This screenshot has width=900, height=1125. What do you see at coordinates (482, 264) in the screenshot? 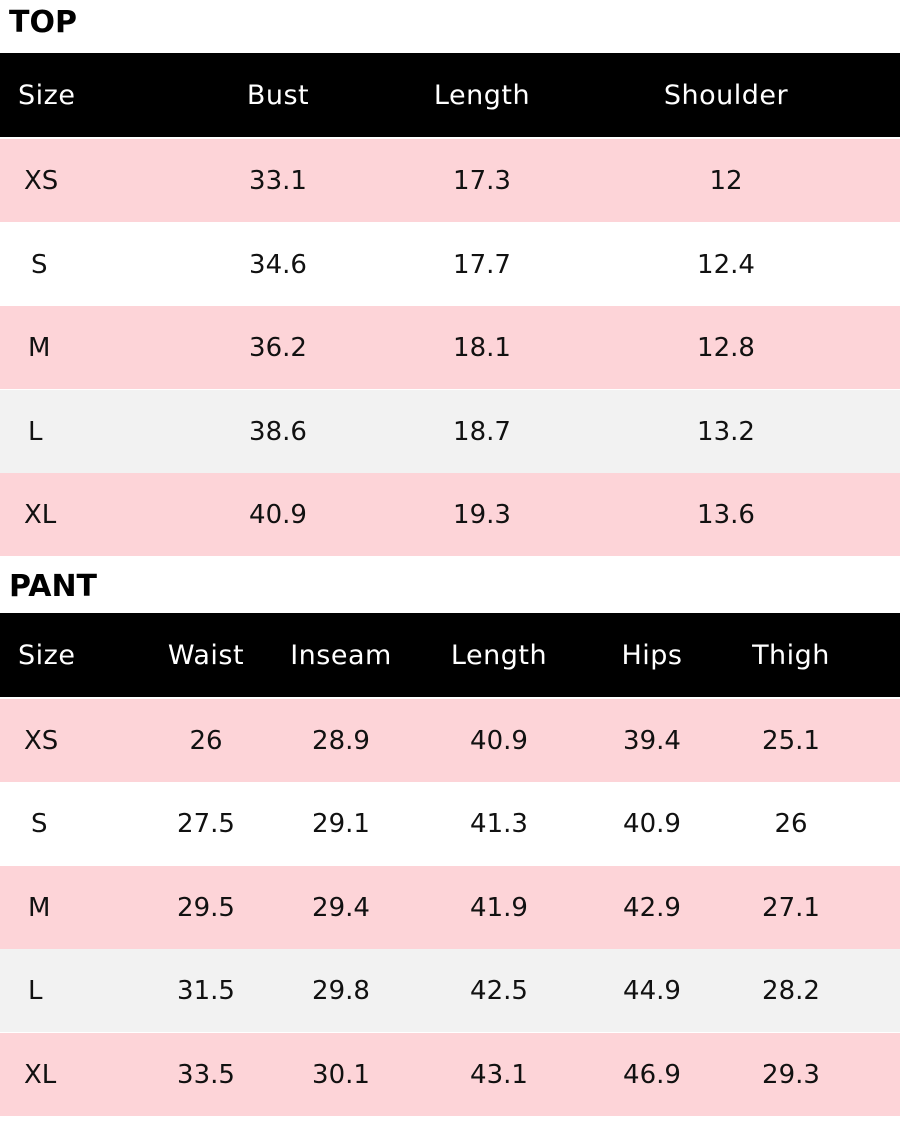
I see `top-cell-length: 17.7` at bounding box center [482, 264].